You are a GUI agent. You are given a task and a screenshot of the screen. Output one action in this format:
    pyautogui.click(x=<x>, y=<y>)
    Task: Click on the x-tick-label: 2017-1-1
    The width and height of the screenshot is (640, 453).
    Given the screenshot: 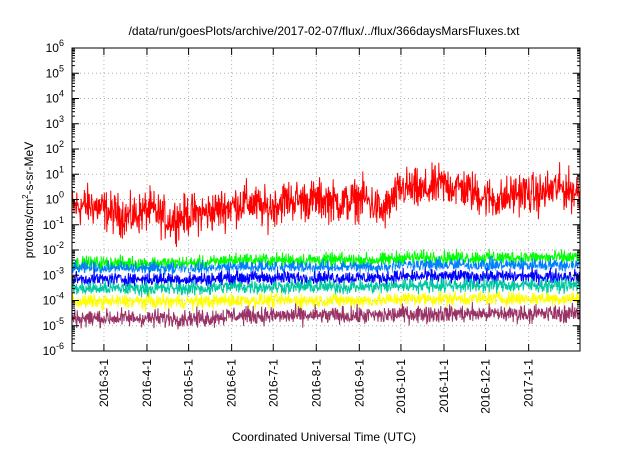 What is the action you would take?
    pyautogui.click(x=529, y=383)
    